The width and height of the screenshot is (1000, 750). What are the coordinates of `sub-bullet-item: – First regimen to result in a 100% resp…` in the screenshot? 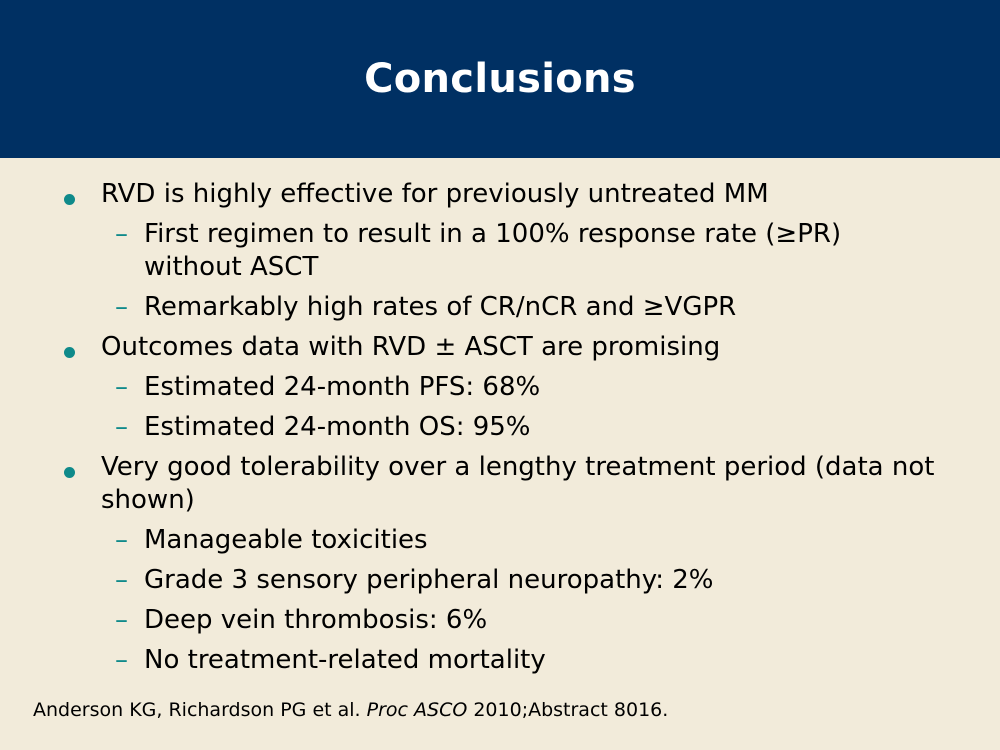 It's located at (500, 251).